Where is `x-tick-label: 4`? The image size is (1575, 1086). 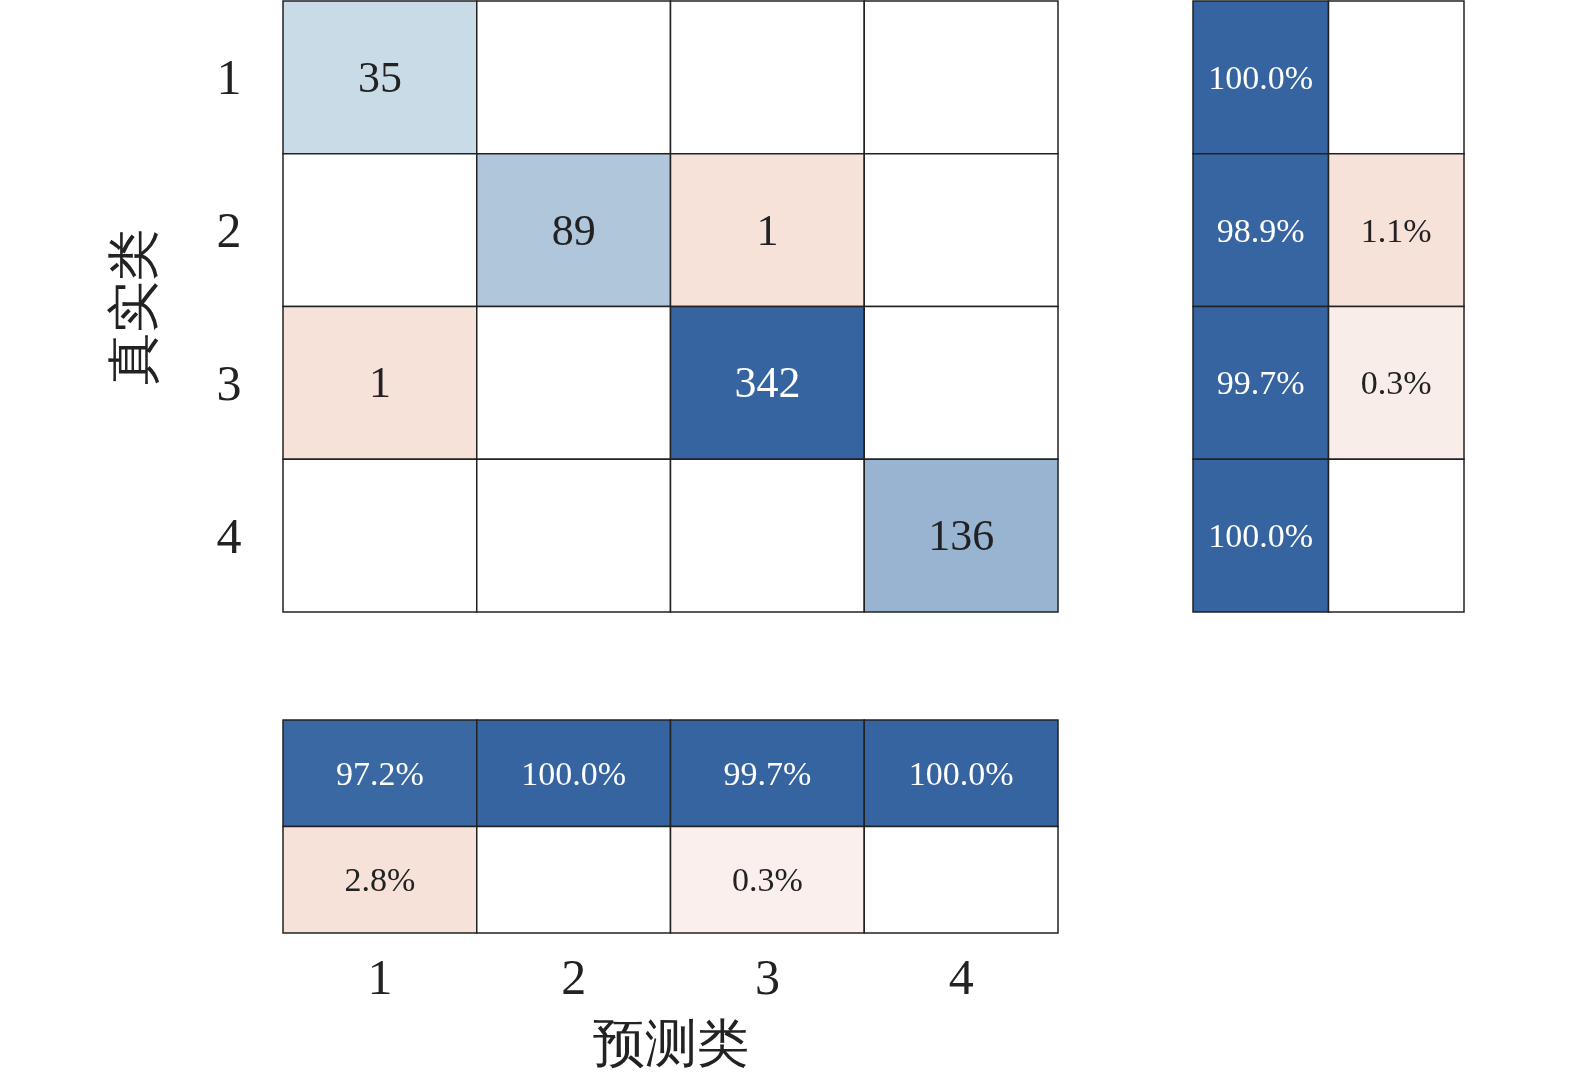 x-tick-label: 4 is located at coordinates (961, 977).